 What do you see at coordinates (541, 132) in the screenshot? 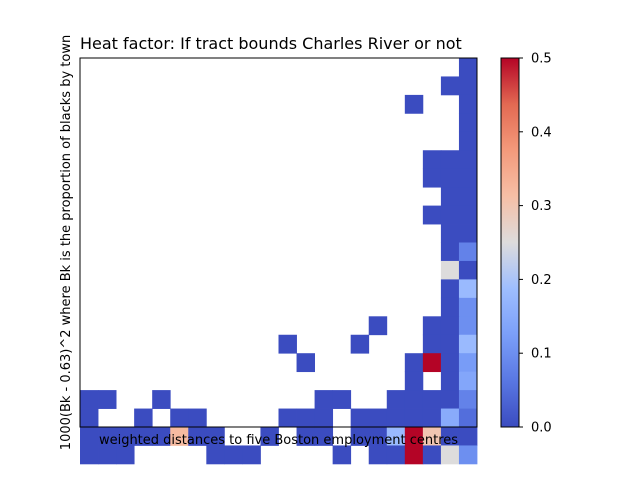
I see `colorbar-tick-label: 0.4` at bounding box center [541, 132].